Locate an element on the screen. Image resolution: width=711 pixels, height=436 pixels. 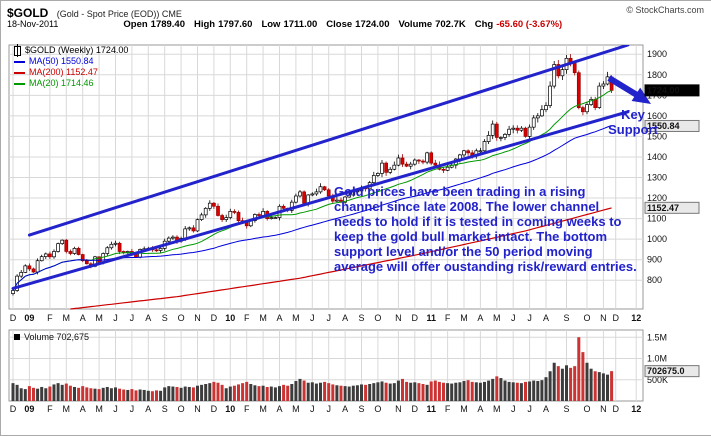
legend-text-ma200: MA(200) 1152.47 is located at coordinates (63, 72).